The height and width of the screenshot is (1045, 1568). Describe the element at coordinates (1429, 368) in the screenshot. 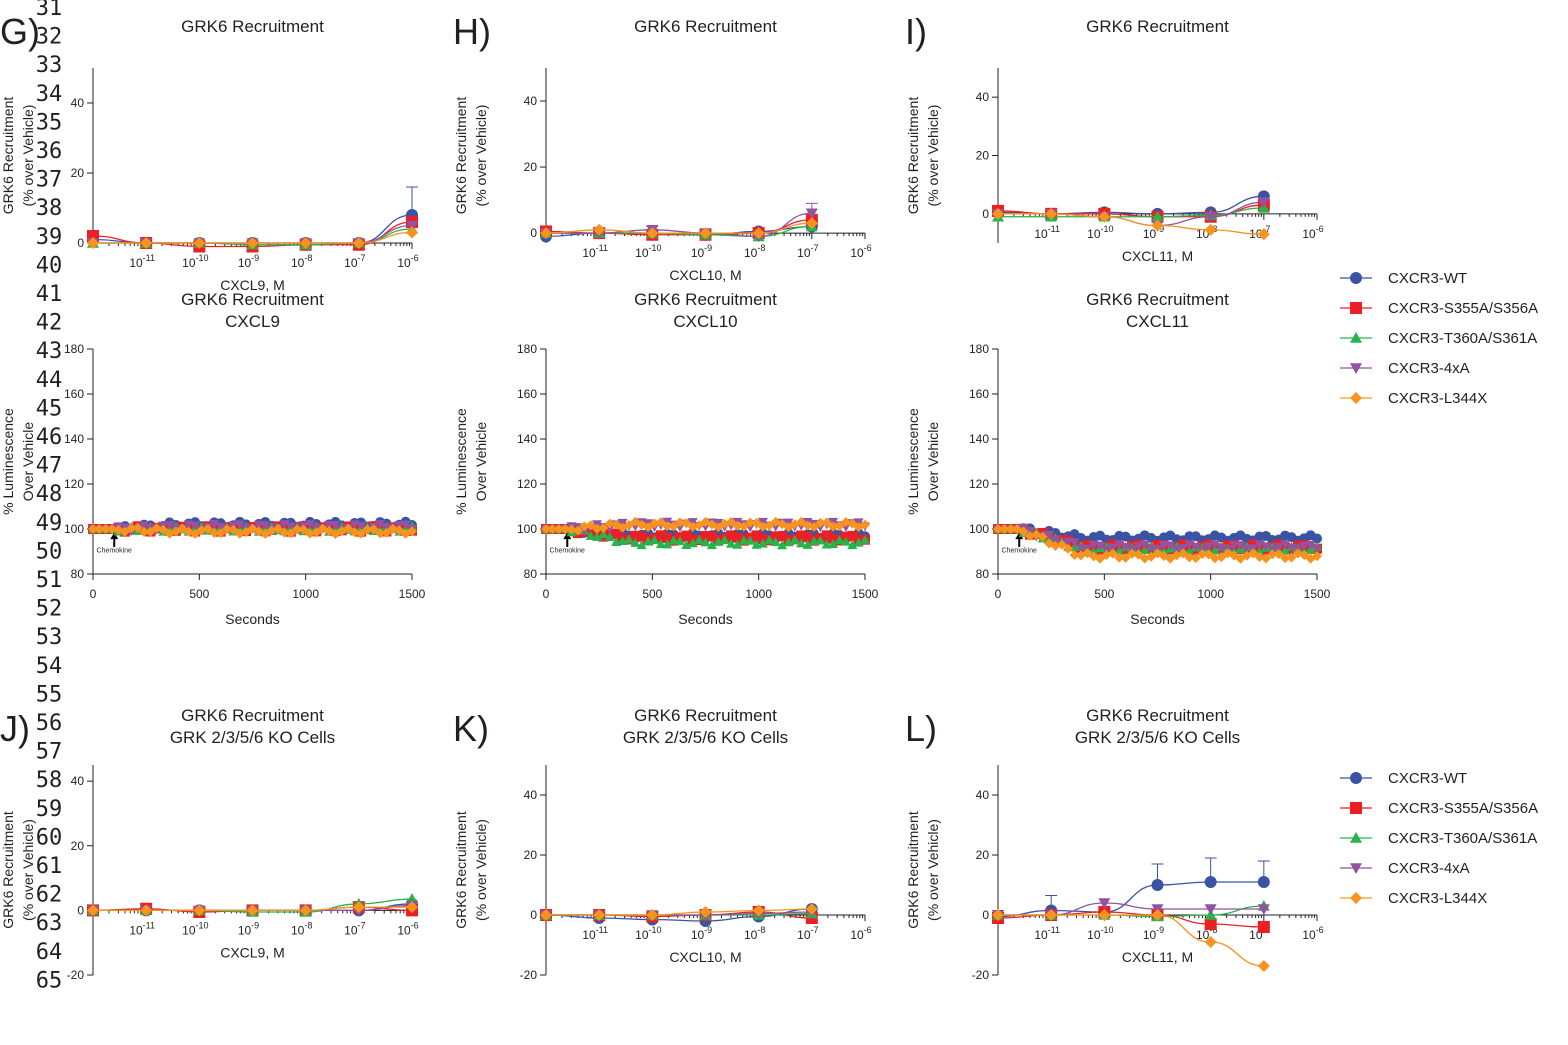

I see `legend-label: CXCR3-4xA` at that location.